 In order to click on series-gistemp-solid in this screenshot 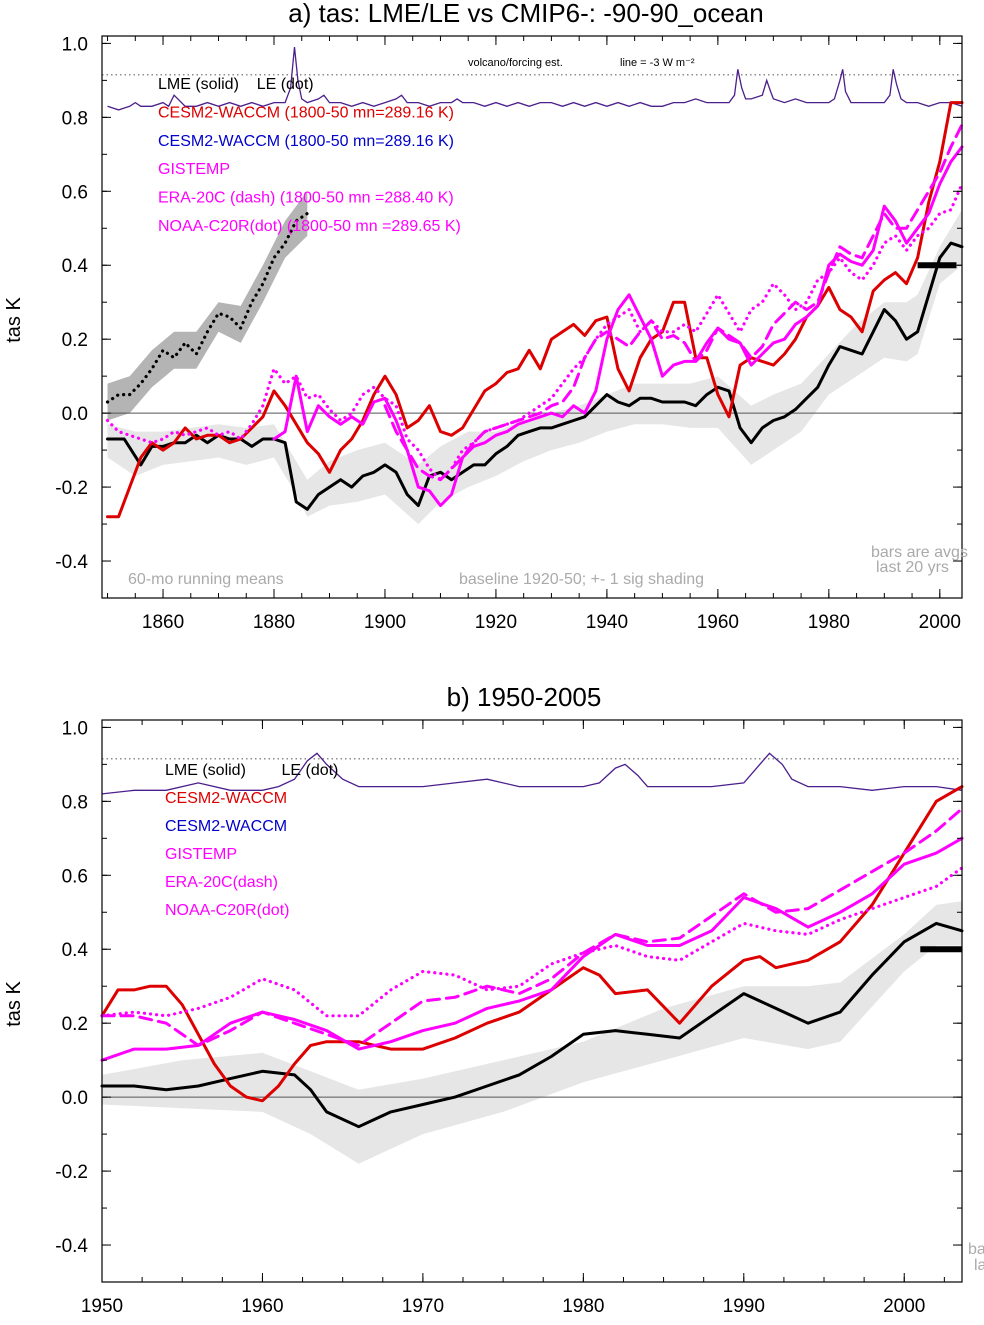, I will do `click(532, 949)`.